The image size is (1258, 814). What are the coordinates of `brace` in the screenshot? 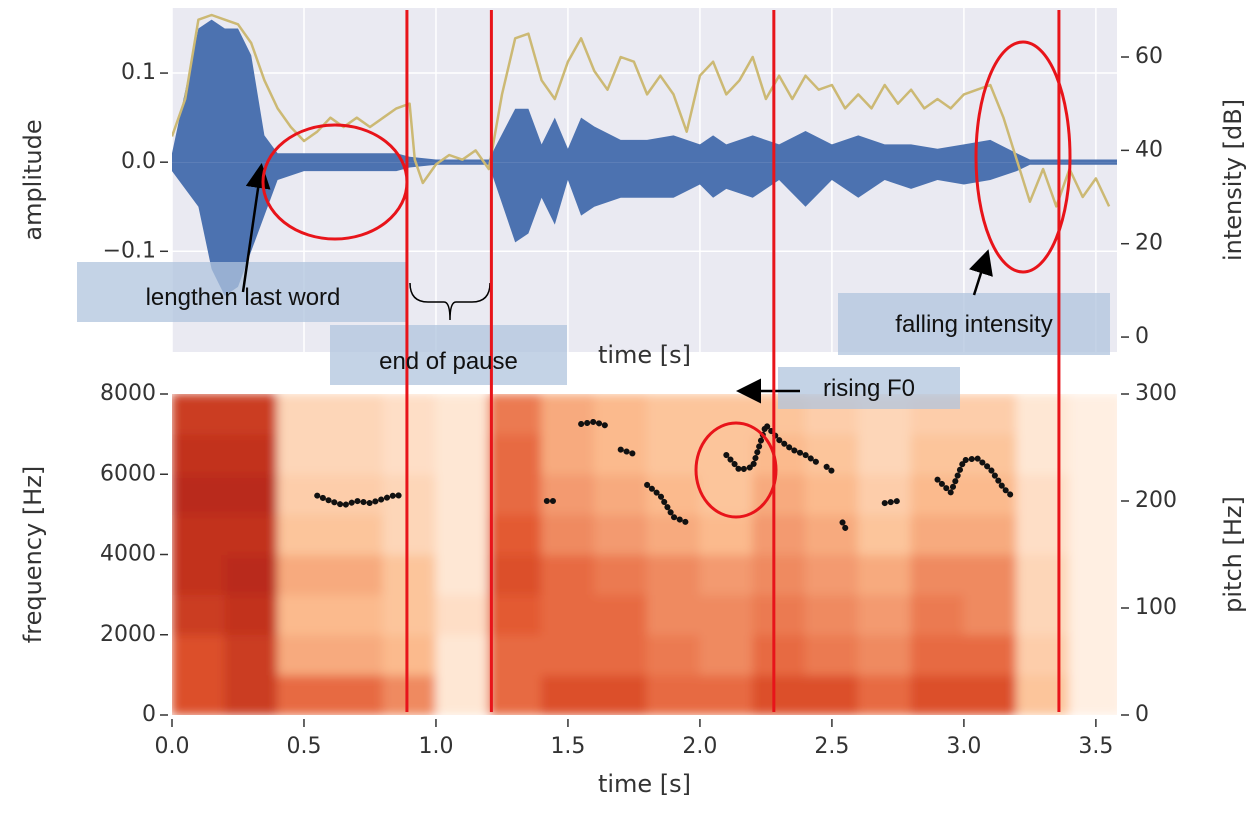 It's located at (450, 301).